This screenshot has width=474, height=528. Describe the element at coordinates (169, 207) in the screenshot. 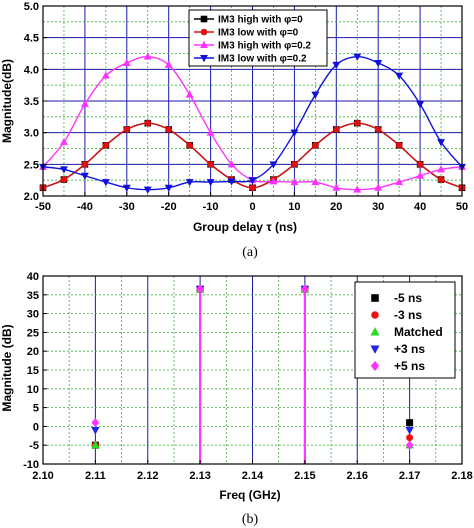

I see `x-tick-label: -20` at that location.